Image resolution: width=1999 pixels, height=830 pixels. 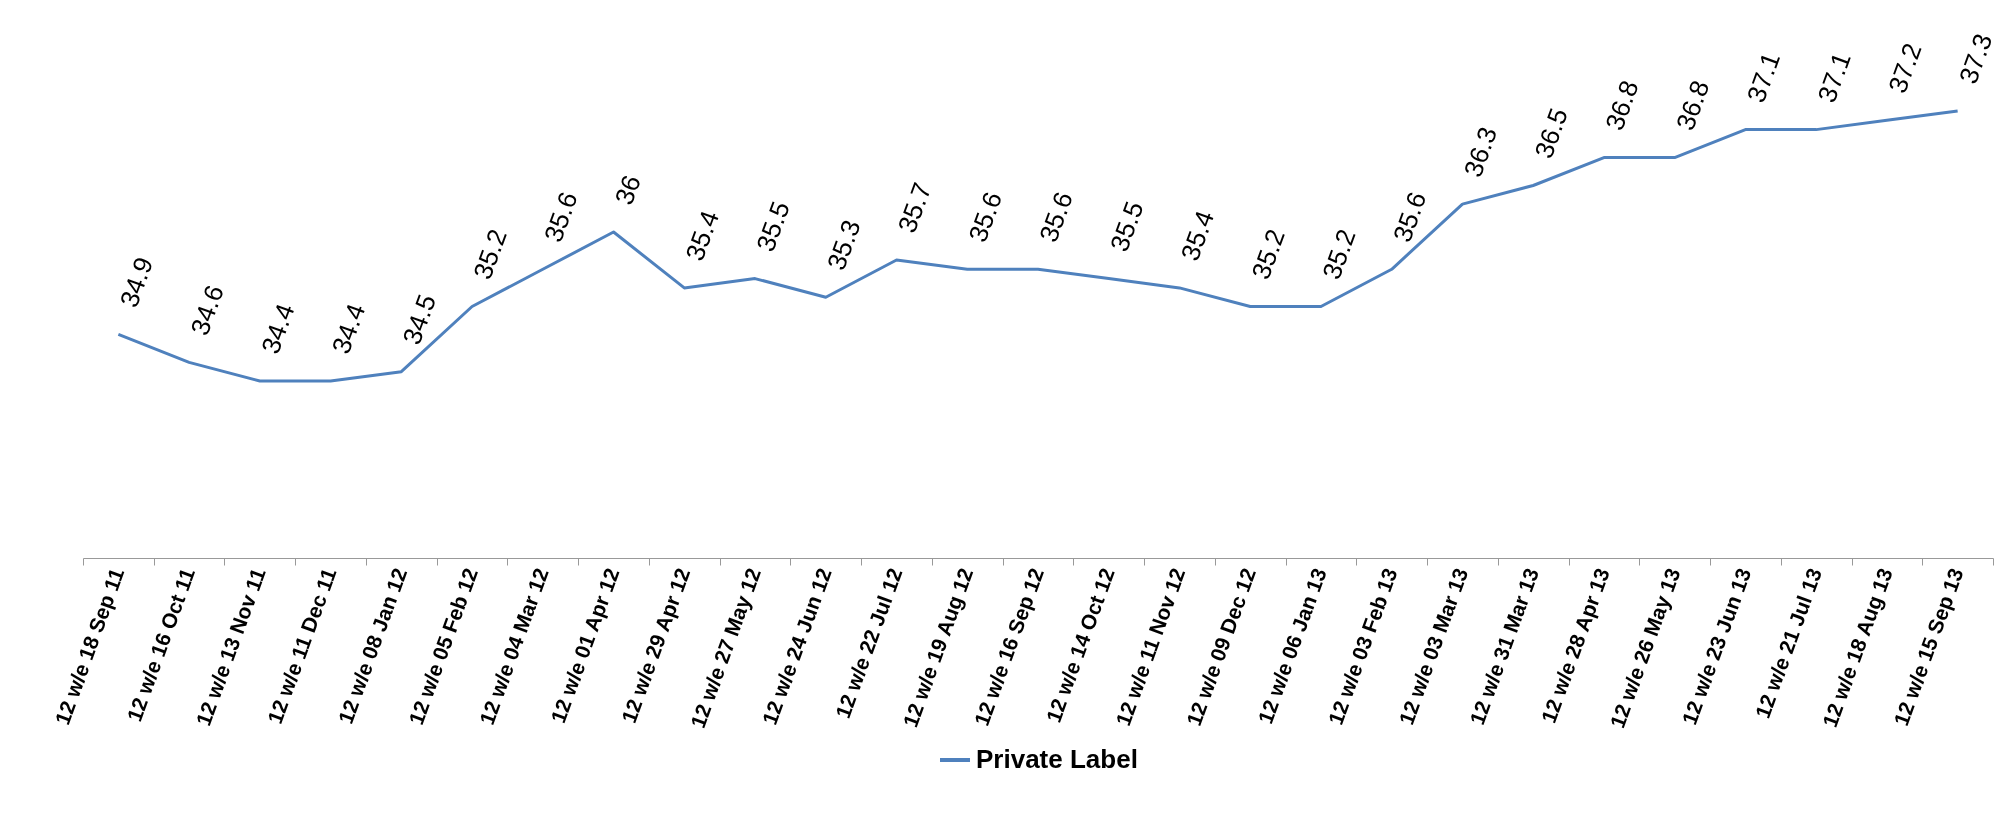 I want to click on data-label: 37.2, so click(x=1905, y=68).